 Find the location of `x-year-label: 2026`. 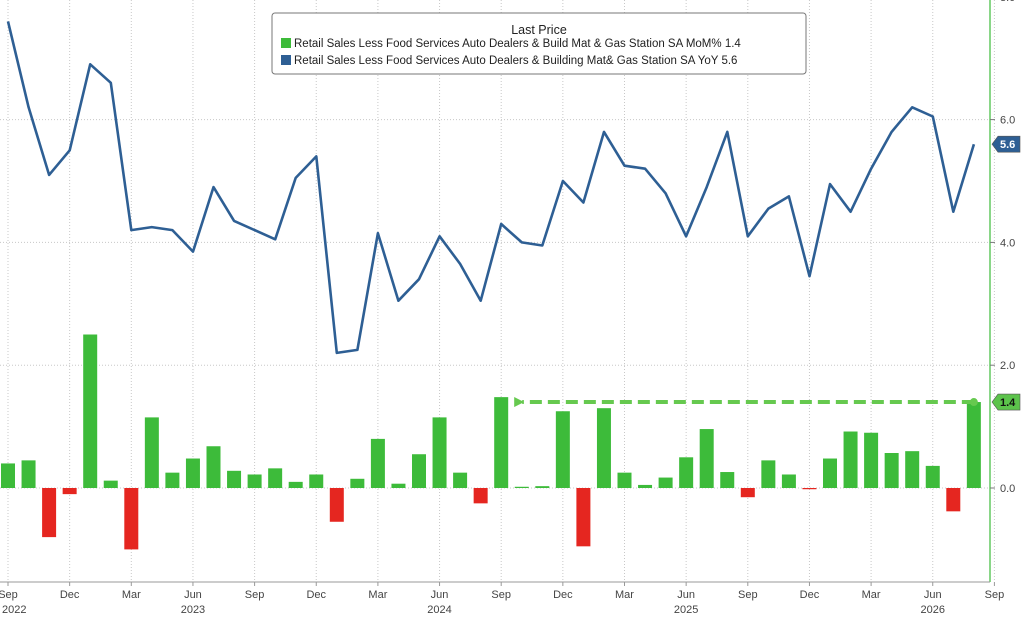

x-year-label: 2026 is located at coordinates (933, 610).